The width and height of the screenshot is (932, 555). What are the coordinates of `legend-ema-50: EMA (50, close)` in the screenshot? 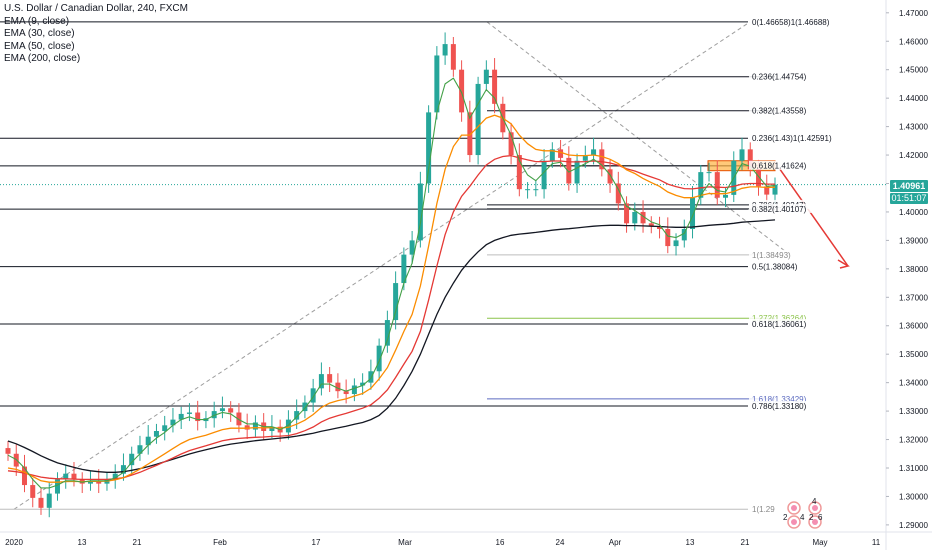 It's located at (39, 46).